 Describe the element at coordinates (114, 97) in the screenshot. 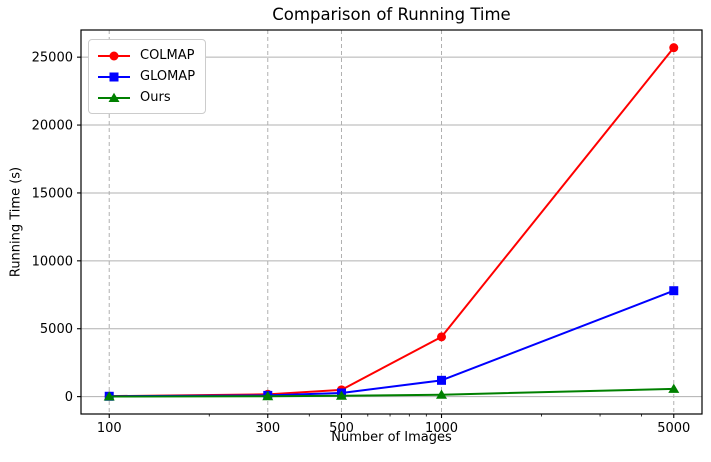

I see `triangle-marker-icon` at that location.